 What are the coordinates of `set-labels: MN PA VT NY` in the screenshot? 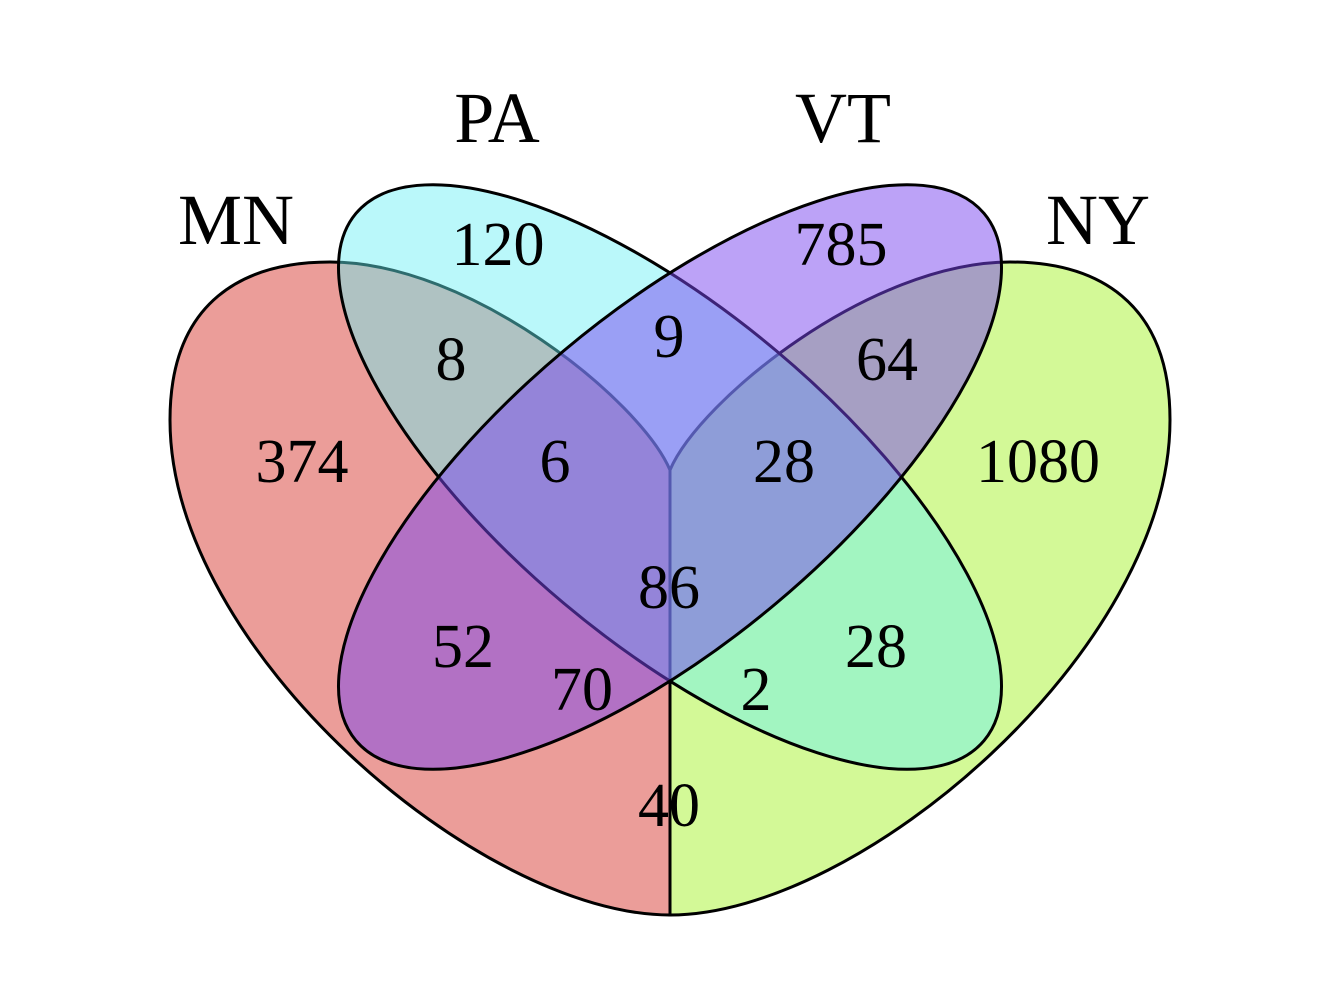 It's located at (664, 169).